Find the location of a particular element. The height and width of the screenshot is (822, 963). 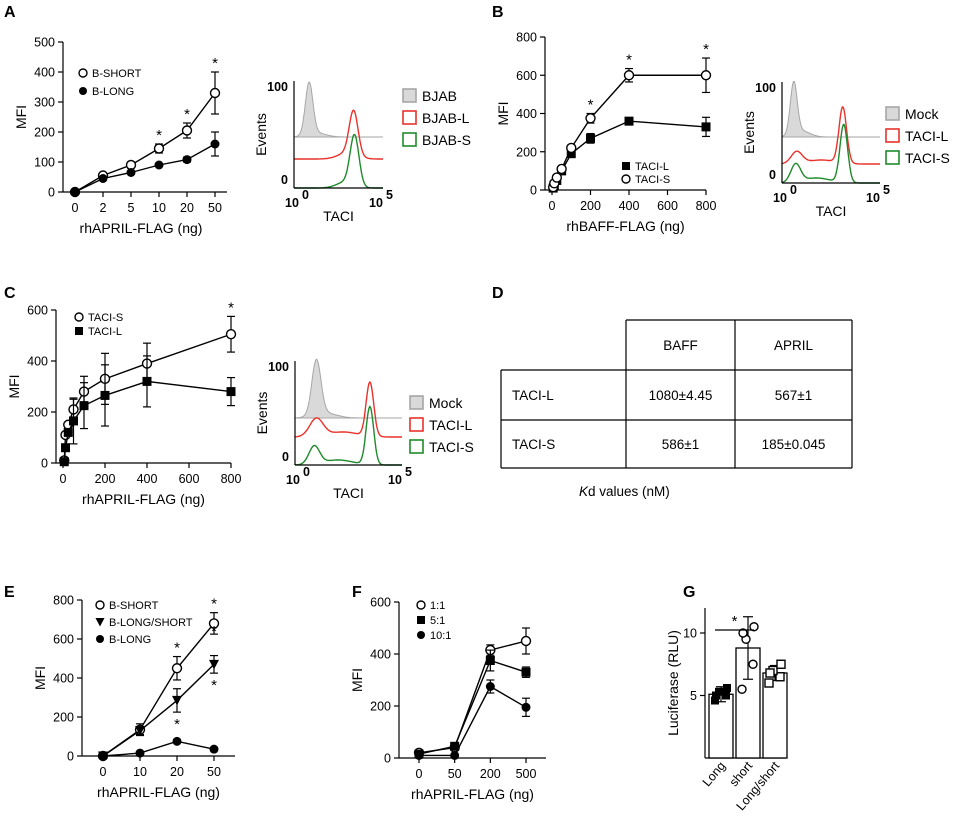

table-row-label: TACI-L is located at coordinates (533, 395).